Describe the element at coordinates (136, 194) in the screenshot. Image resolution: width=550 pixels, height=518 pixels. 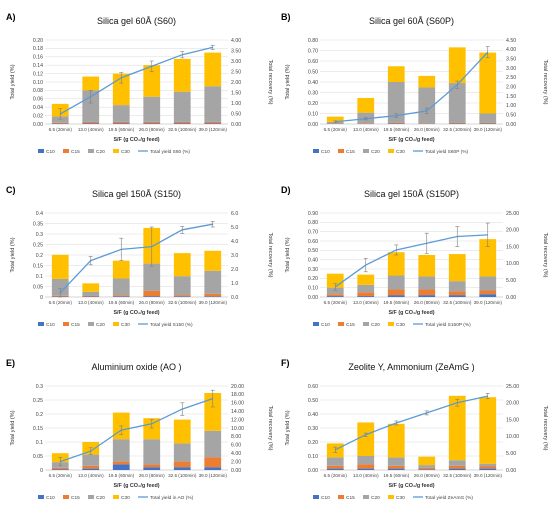
I see `chart-title: Silica gel 150Å (S150)` at that location.